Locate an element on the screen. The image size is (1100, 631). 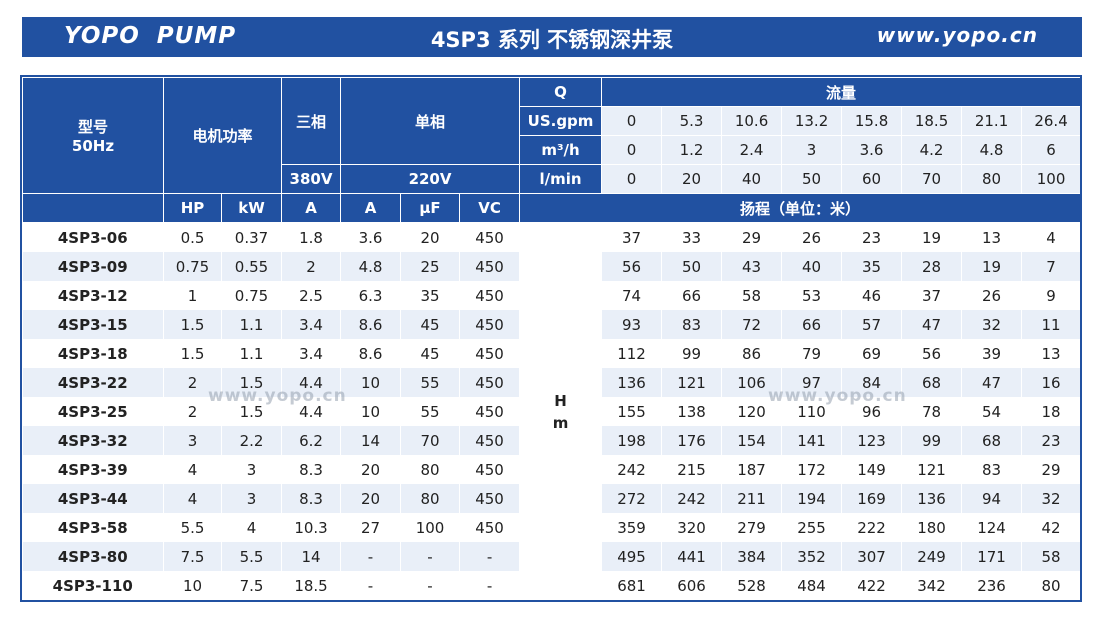
head-value-cell: 120 is located at coordinates (752, 411).